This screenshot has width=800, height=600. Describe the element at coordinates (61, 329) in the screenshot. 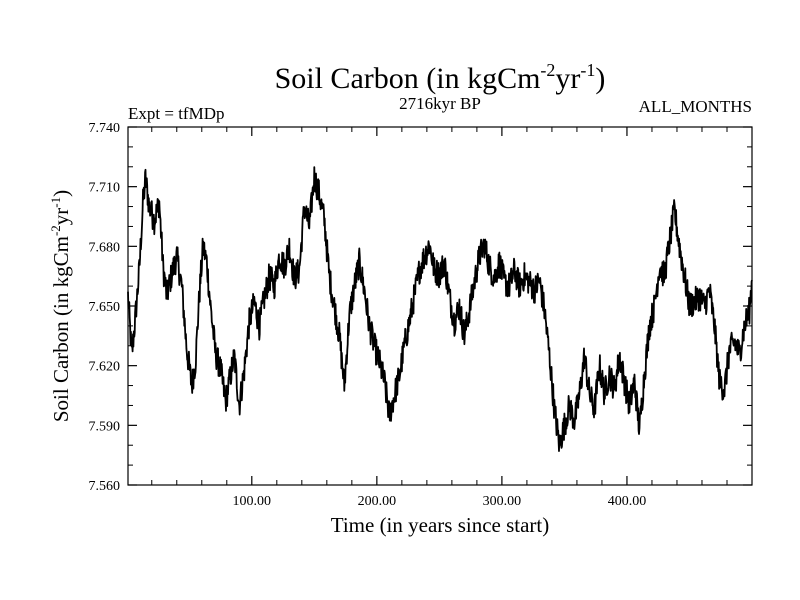

I see `y-axis-label-main: Soil Carbon (in kgCm` at that location.